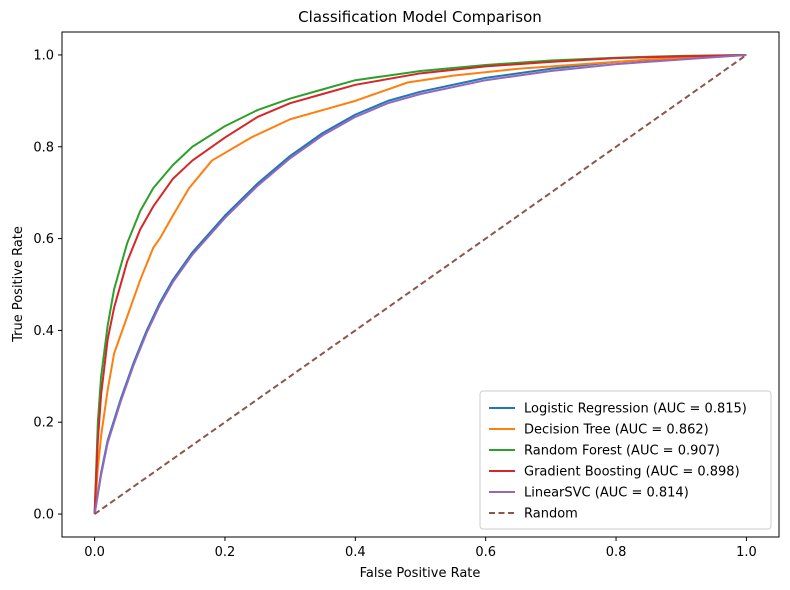  Describe the element at coordinates (551, 514) in the screenshot. I see `legend-label: Random` at that location.